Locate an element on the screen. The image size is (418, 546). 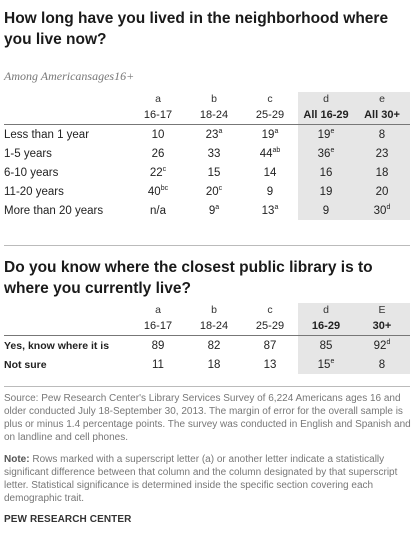
table-cell: 19a is located at coordinates (270, 135).